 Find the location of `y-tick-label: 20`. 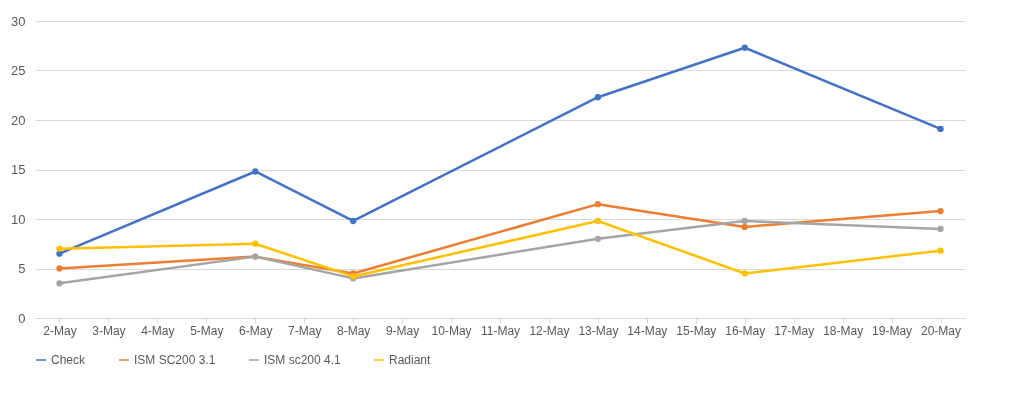

y-tick-label: 20 is located at coordinates (18, 120).